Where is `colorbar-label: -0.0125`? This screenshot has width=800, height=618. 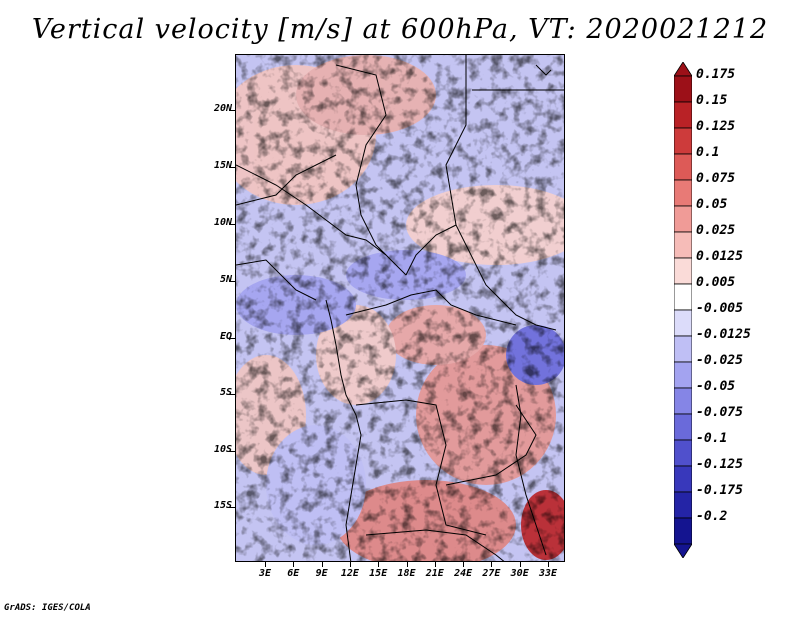 colorbar-label: -0.0125 is located at coordinates (723, 334).